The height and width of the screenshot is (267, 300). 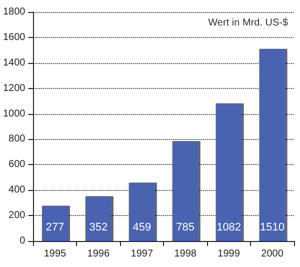 What do you see at coordinates (14, 12) in the screenshot?
I see `y-tick-label: 1800` at bounding box center [14, 12].